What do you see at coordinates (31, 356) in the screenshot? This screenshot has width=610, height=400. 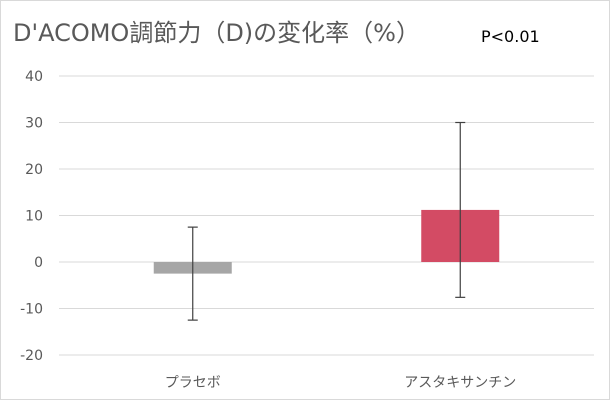 I see `y-tick-label: -20` at bounding box center [31, 356].